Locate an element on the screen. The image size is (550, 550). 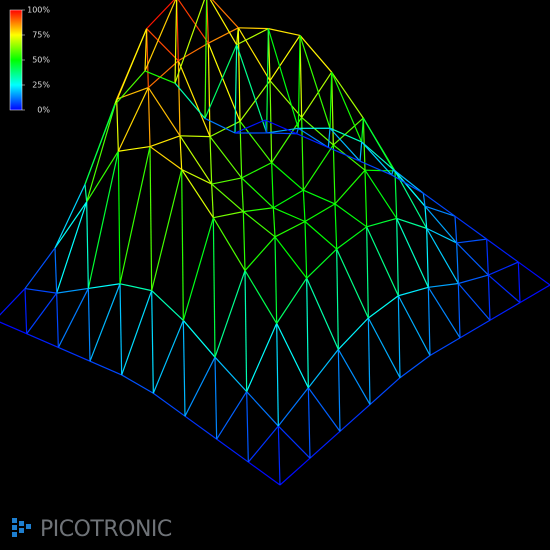
colorbar-tick-label: 50% is located at coordinates (41, 60).